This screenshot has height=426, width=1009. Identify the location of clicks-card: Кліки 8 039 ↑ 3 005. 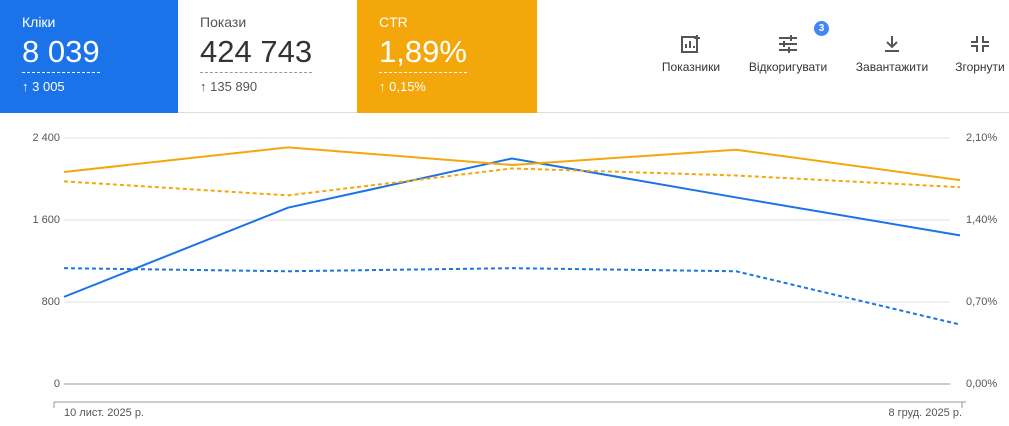
(89, 56).